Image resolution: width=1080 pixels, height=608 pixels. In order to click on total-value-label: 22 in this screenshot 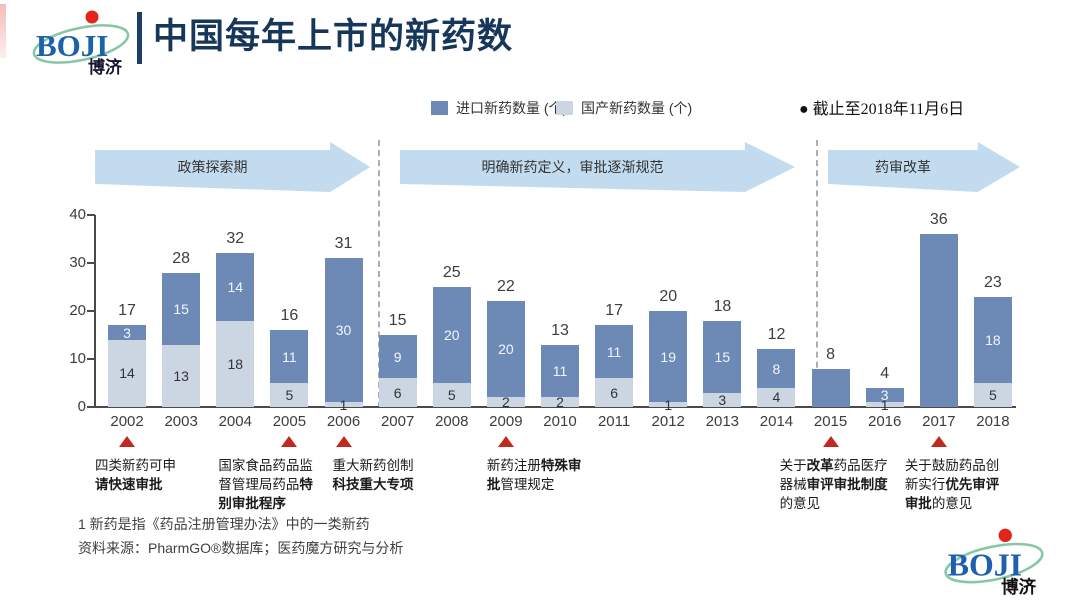, I will do `click(505, 287)`.